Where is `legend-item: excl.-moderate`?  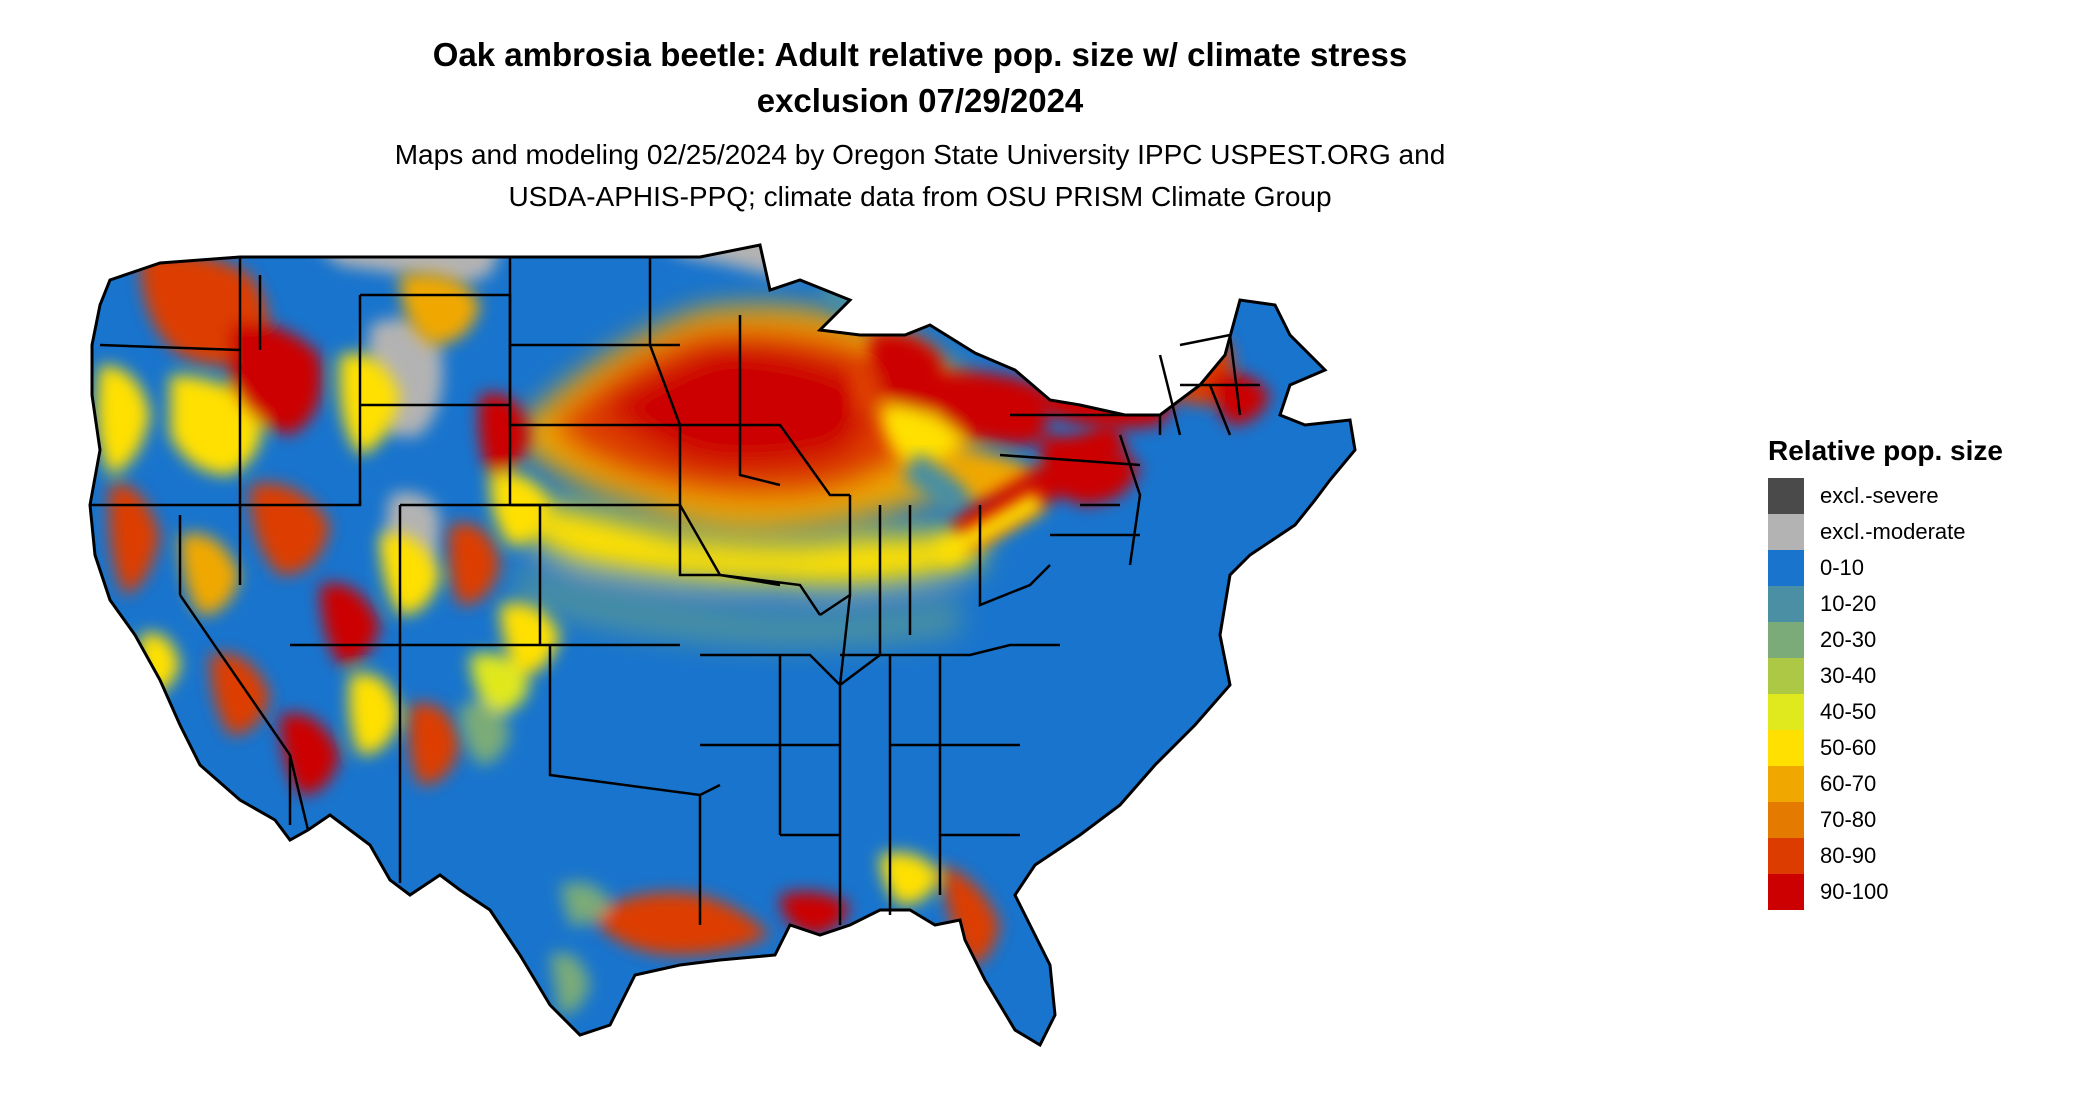
legend-item: excl.-moderate is located at coordinates (1885, 532).